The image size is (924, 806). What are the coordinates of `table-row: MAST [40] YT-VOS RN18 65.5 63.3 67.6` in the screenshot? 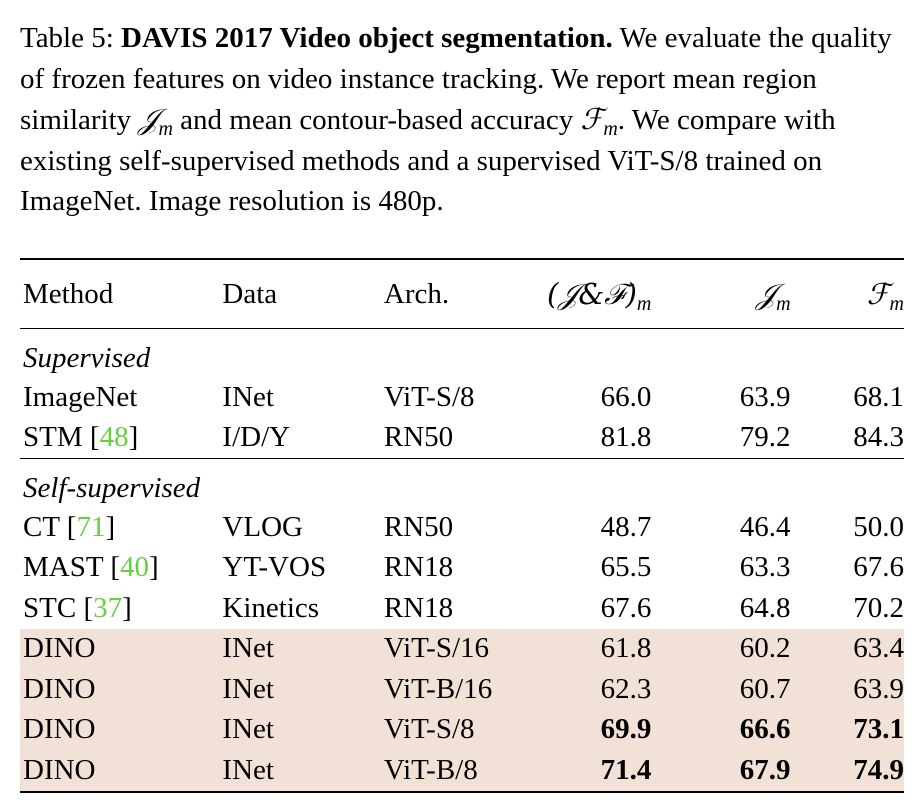 It's located at (462, 568).